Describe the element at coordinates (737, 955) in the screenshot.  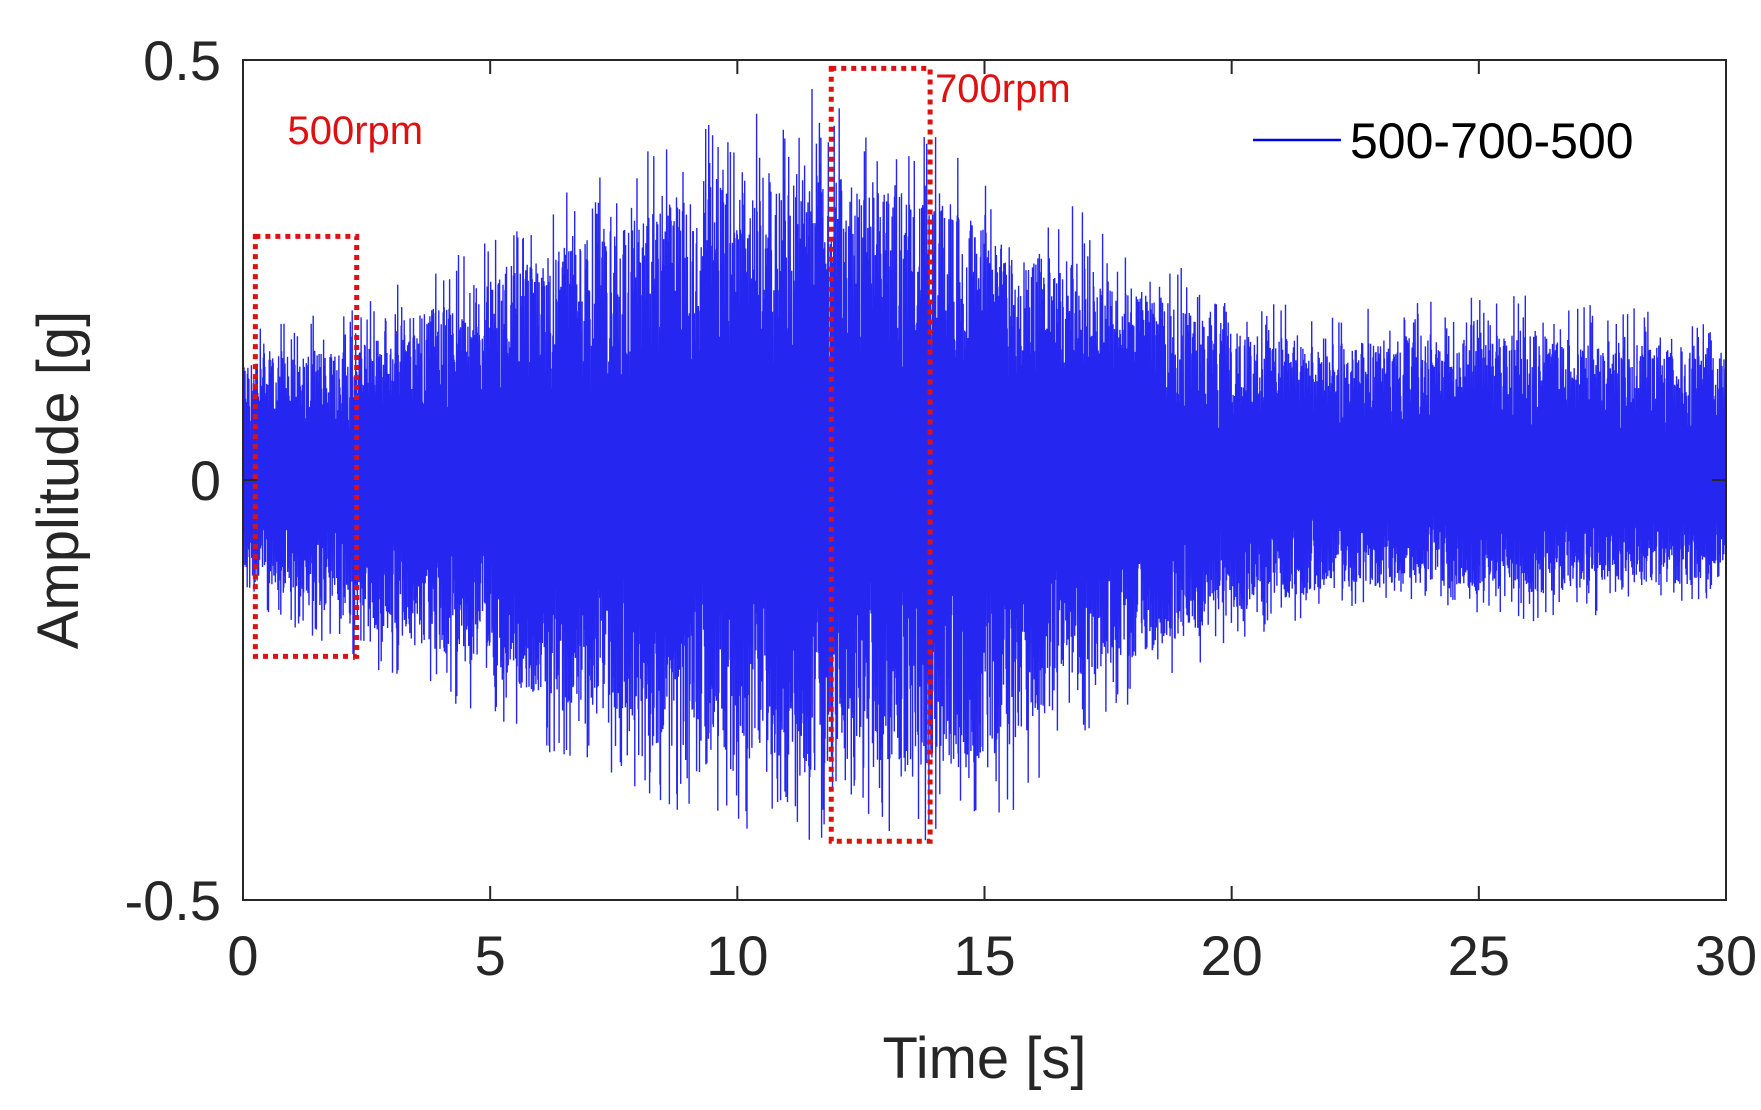
I see `x-tick-label: 10` at that location.